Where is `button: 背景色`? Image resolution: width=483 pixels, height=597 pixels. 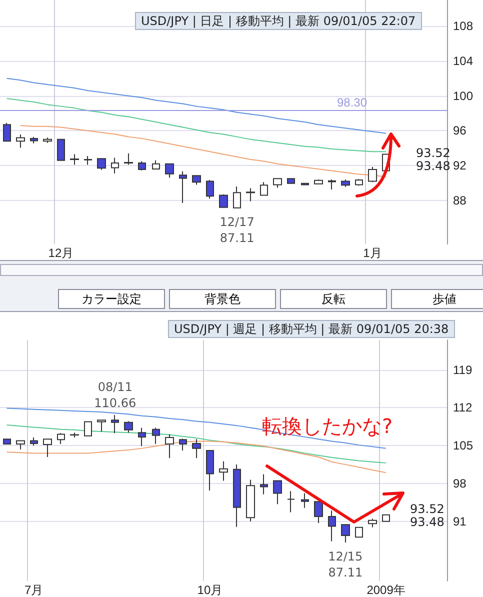 button: 背景色 is located at coordinates (222, 299).